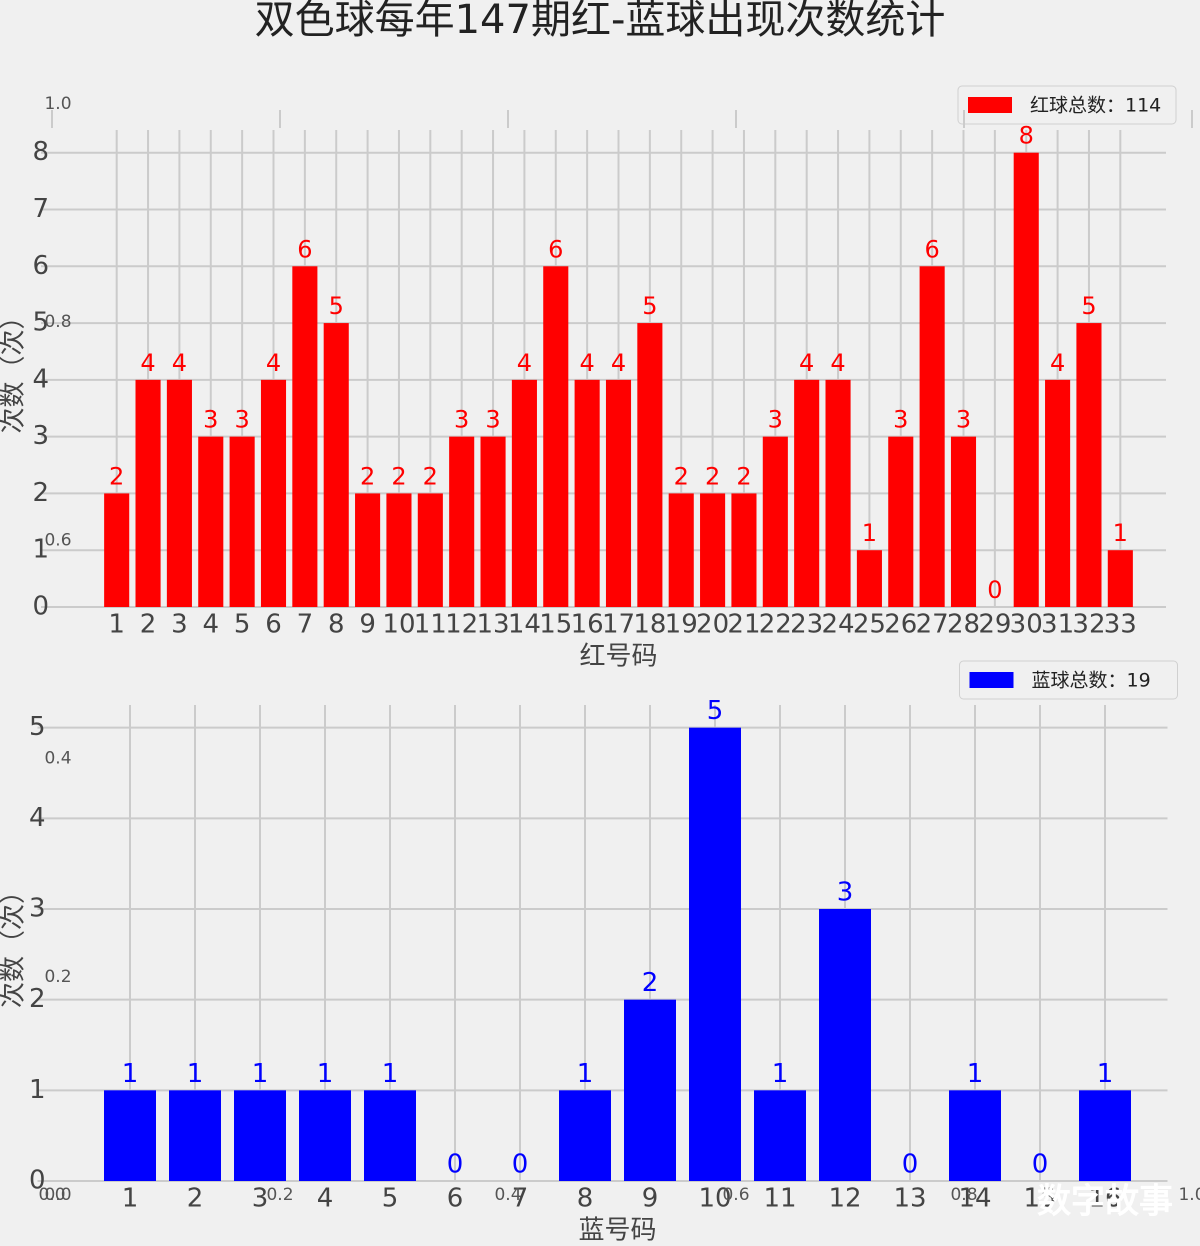  I want to click on x-tick-label: 21, so click(743, 625).